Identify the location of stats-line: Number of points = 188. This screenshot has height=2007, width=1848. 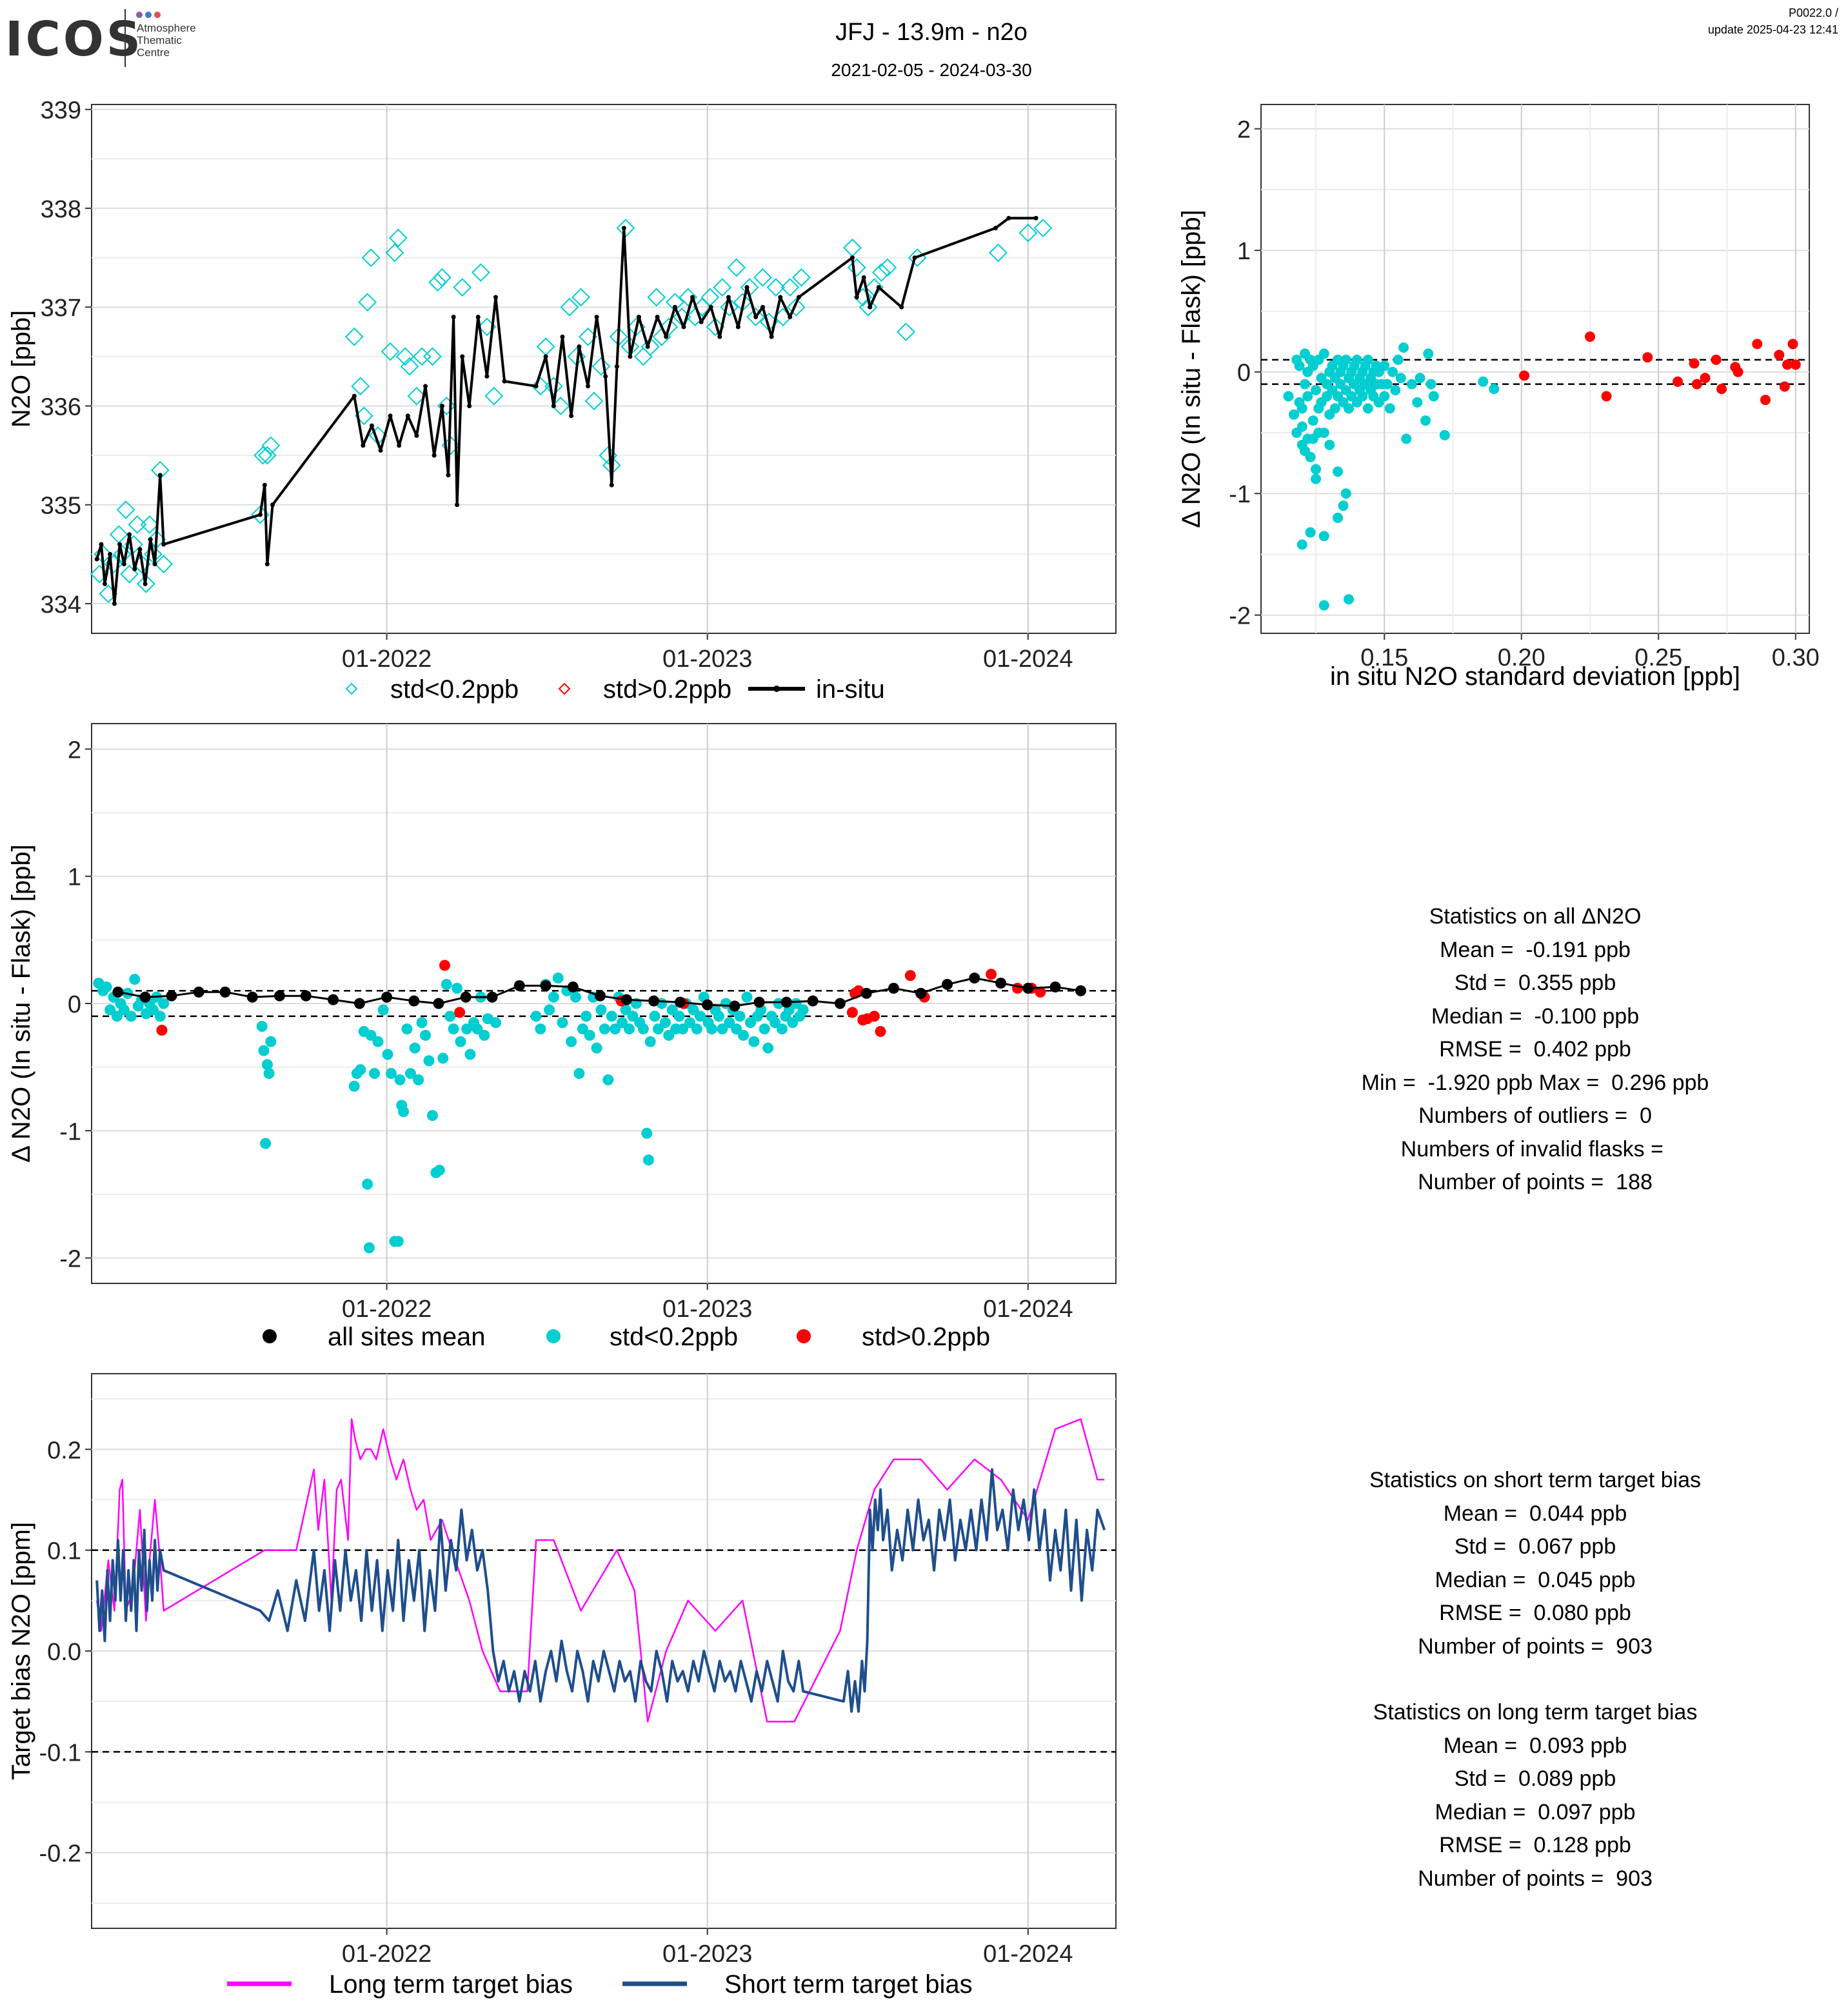
(1535, 1182).